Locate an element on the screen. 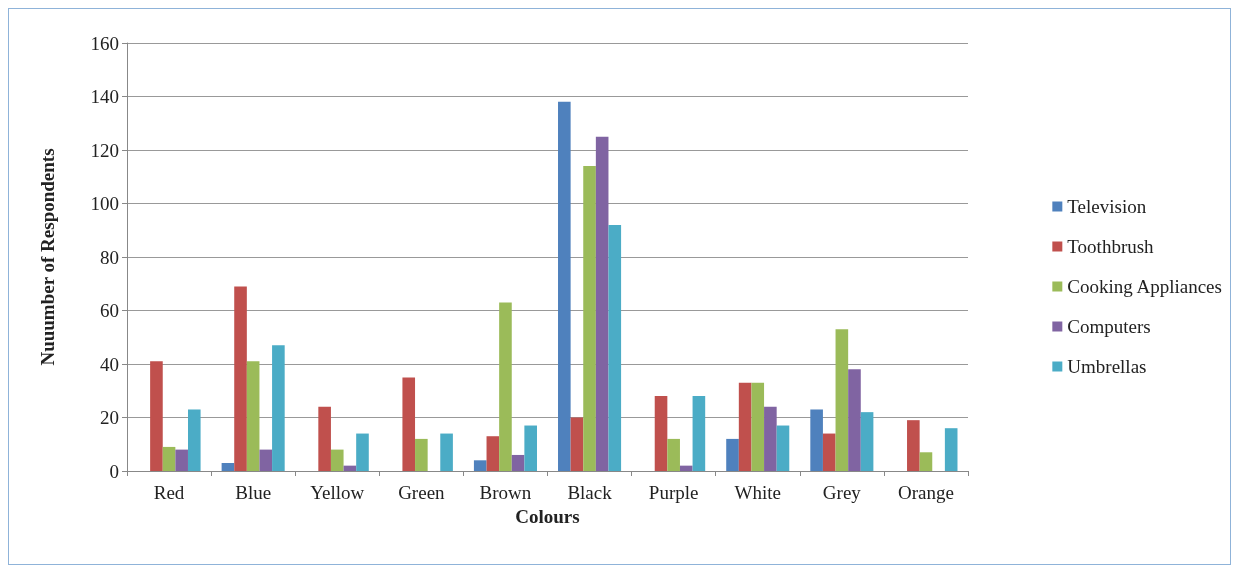 Image resolution: width=1239 pixels, height=573 pixels. y-tick-label: 20 is located at coordinates (109, 417).